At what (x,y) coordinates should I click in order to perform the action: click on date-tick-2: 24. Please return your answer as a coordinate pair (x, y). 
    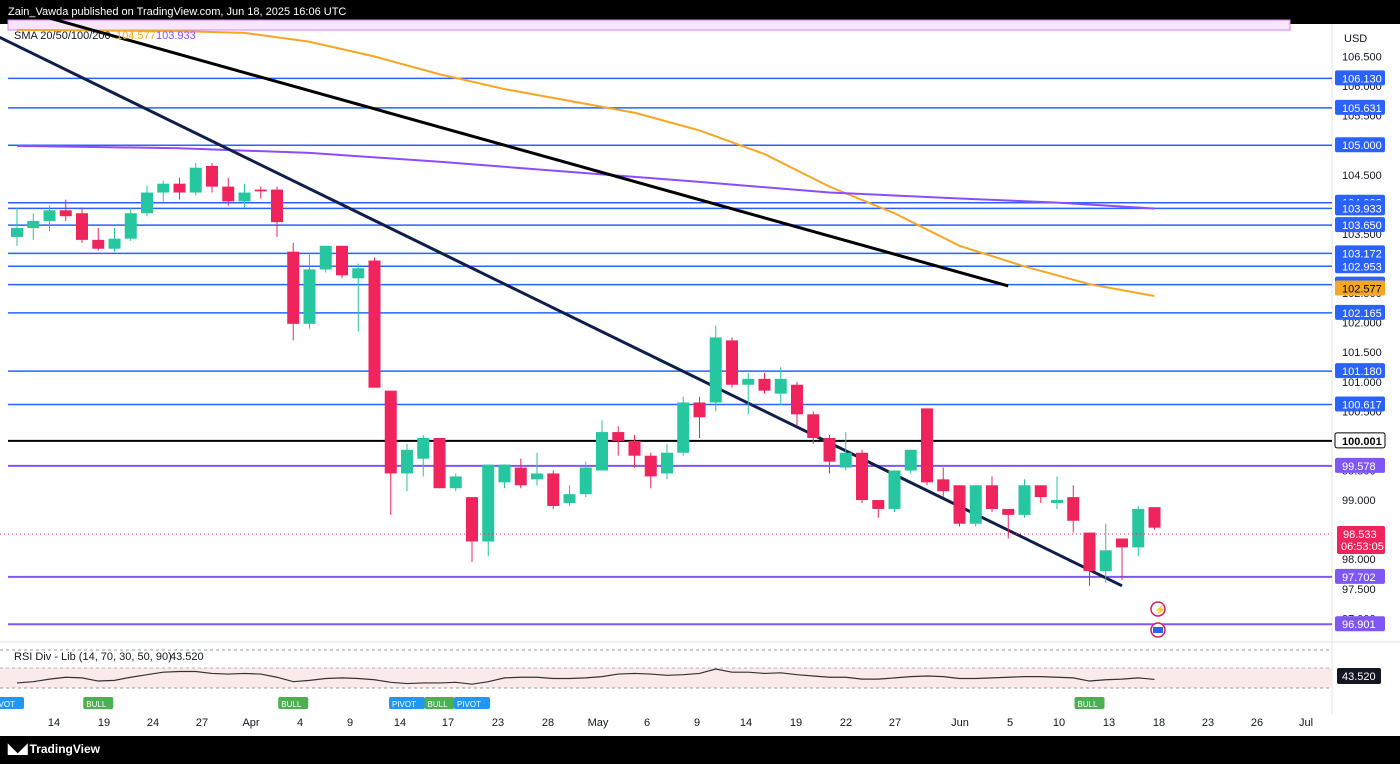
    Looking at the image, I should click on (153, 723).